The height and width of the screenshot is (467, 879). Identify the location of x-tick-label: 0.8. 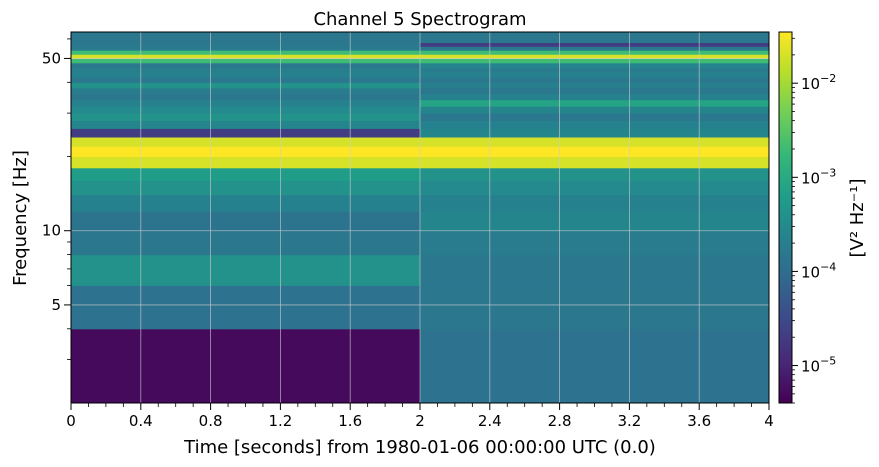
(211, 421).